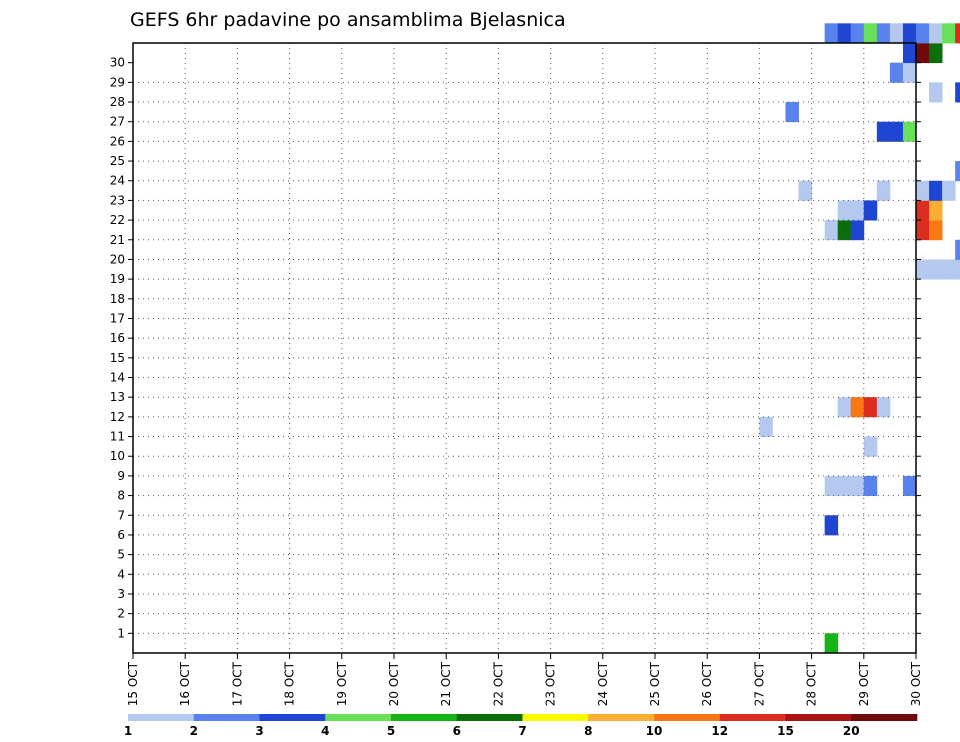  I want to click on y-tick-label: 21, so click(117, 240).